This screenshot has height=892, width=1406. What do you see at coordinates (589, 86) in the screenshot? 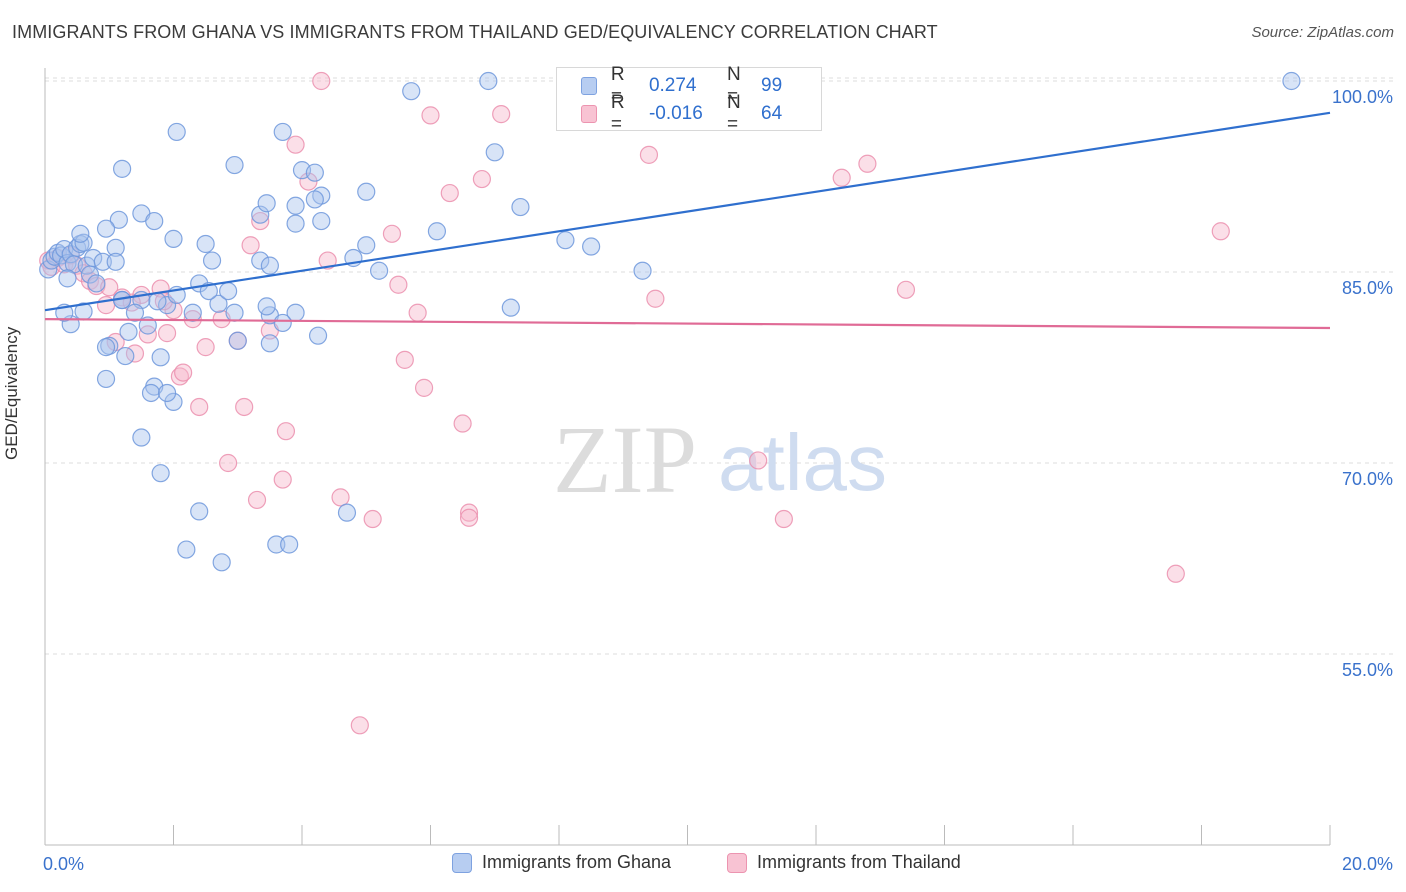
I see `ghana-swatch` at bounding box center [589, 86].